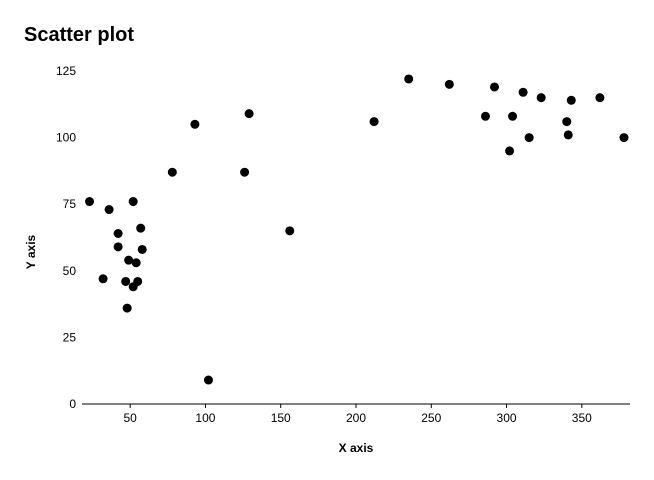  I want to click on chart-title: Scatter plot, so click(79, 35).